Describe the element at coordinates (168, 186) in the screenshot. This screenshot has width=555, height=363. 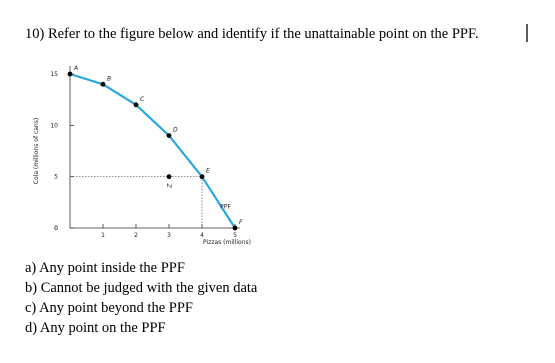
I see `point-label: Z` at that location.